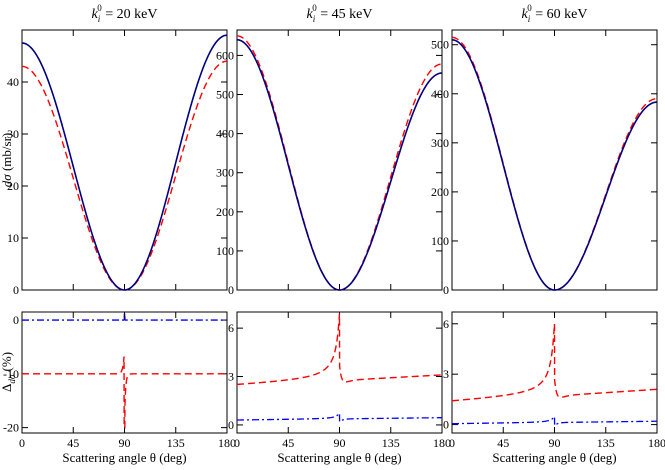 Image resolution: width=665 pixels, height=470 pixels. What do you see at coordinates (446, 290) in the screenshot?
I see `panel-3-top-ytick-label: 0` at bounding box center [446, 290].